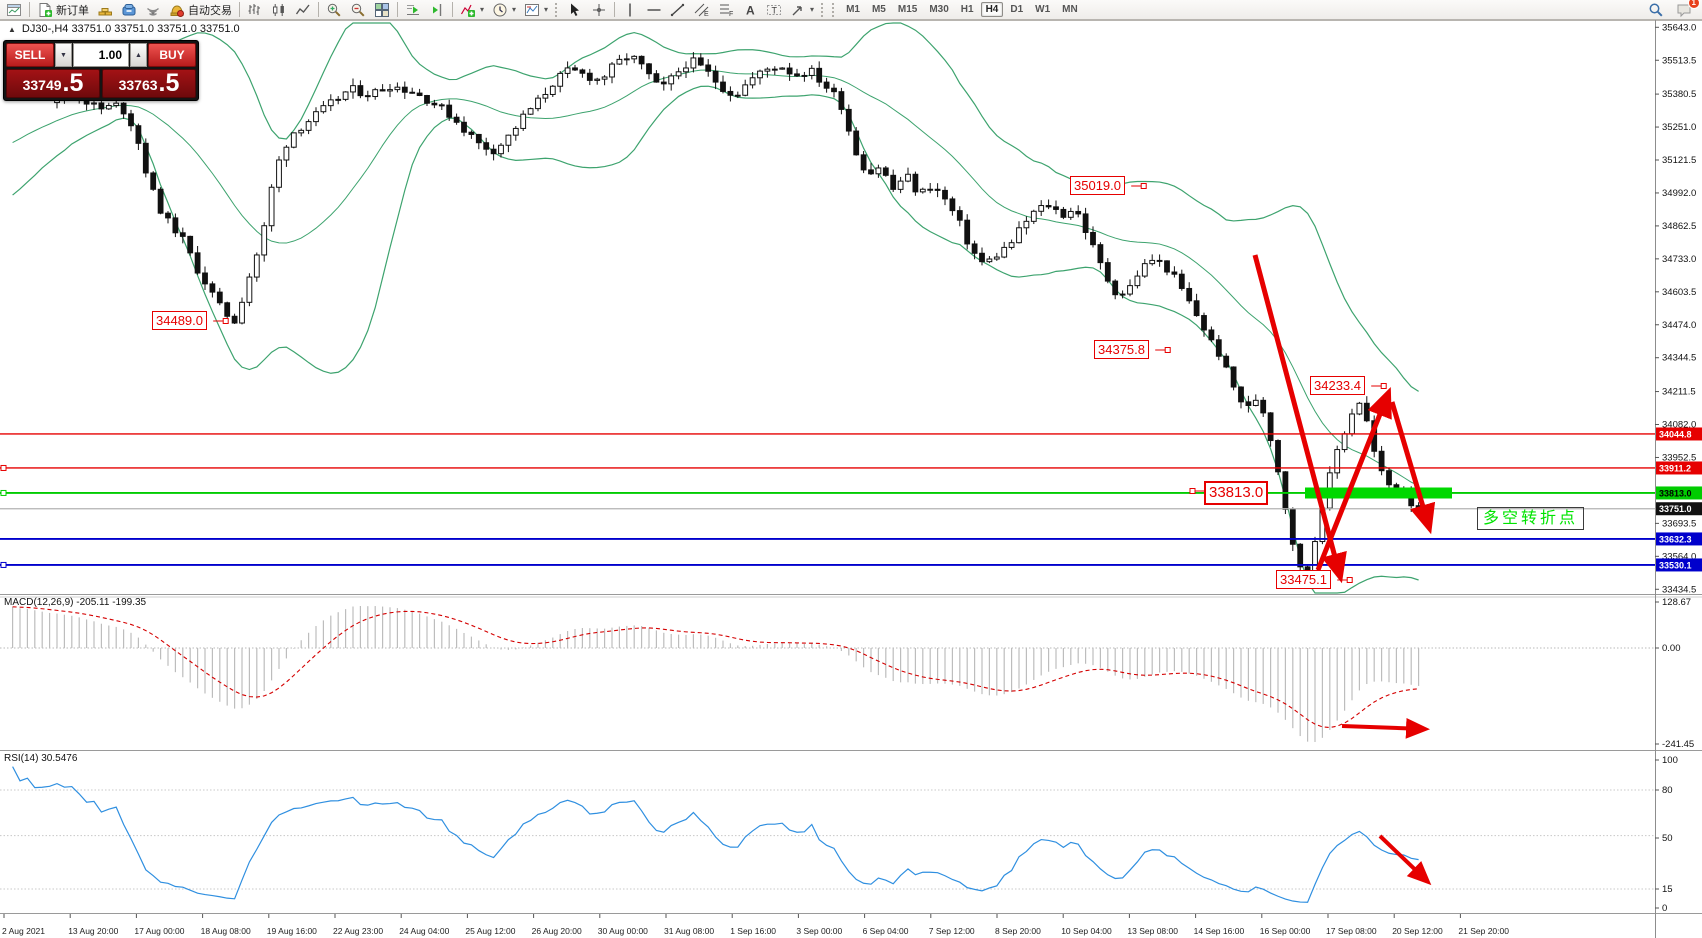 This screenshot has height=938, width=1702. I want to click on pivot-highlight-bar, so click(1378, 493).